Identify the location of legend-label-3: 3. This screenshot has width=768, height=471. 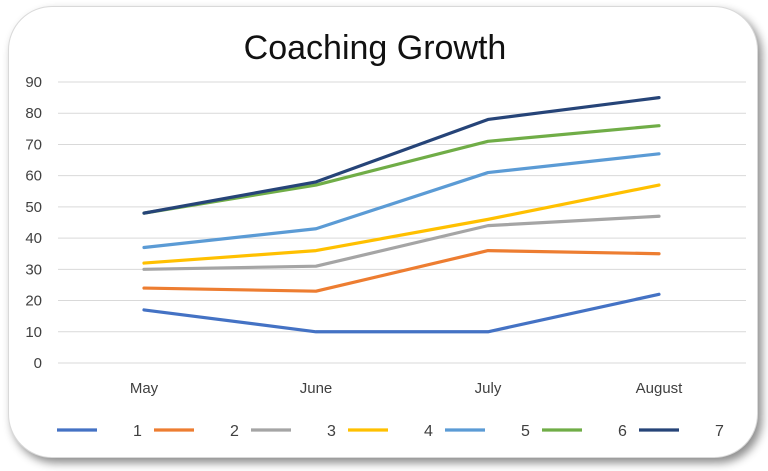
(331, 431).